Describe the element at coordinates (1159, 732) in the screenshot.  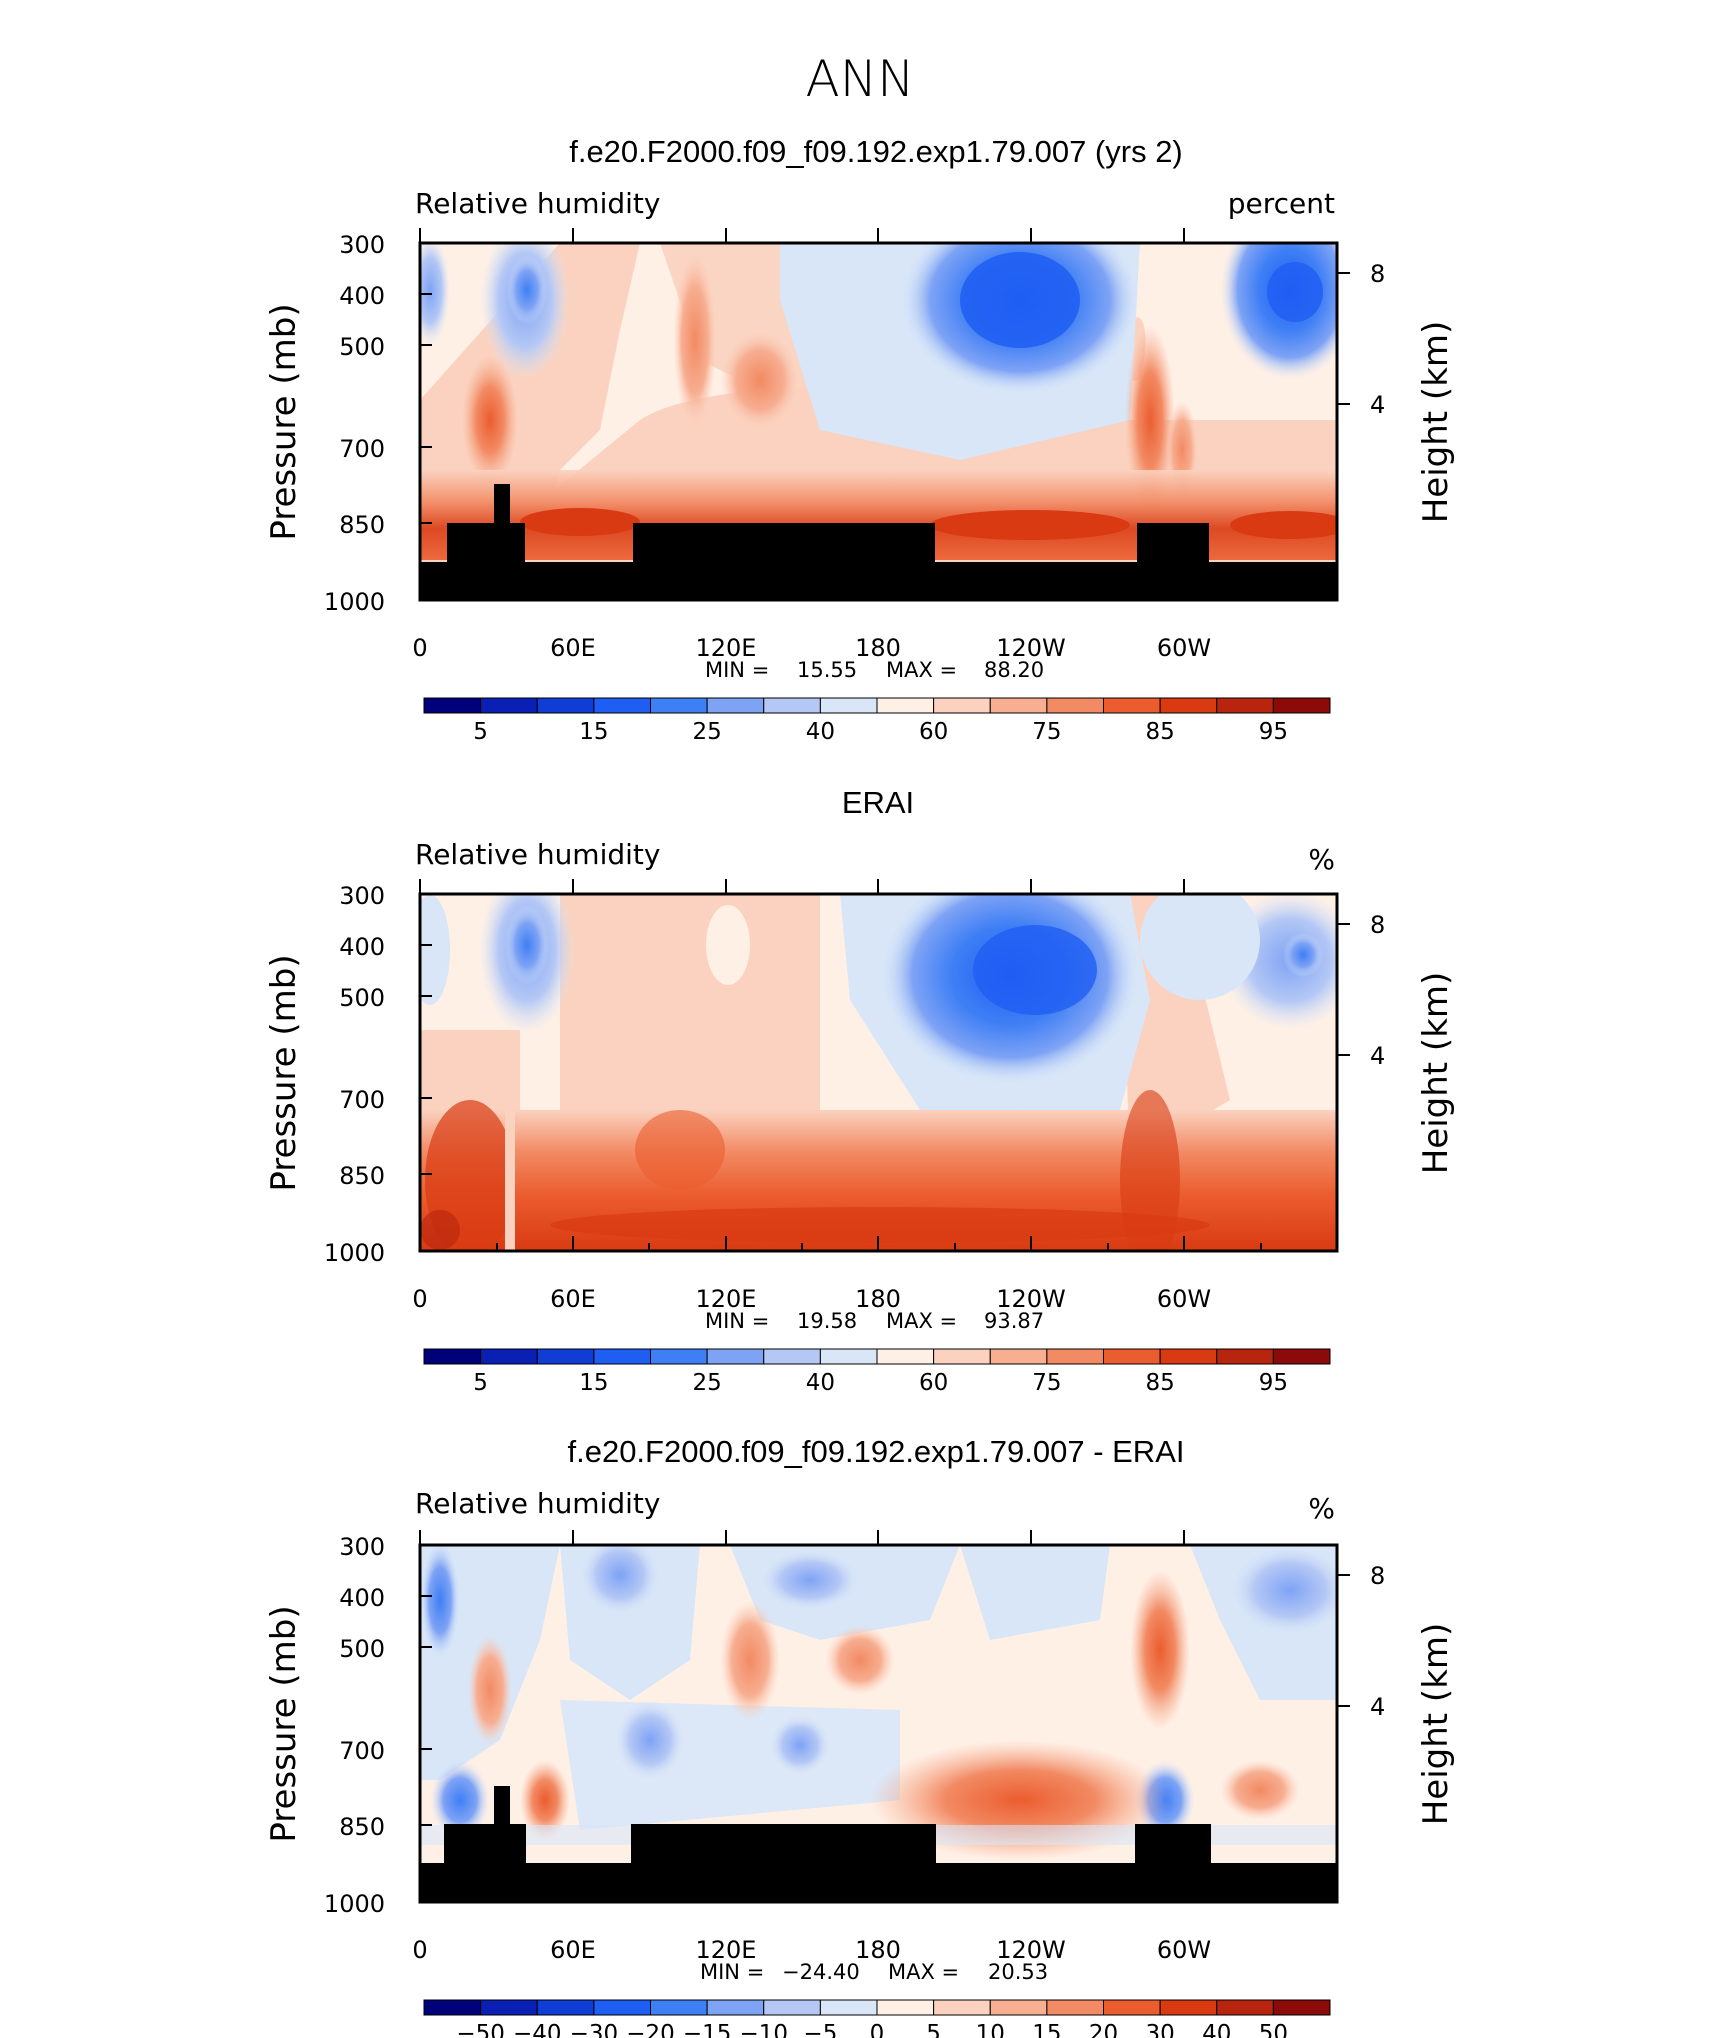
I see `panel-1-colorbar-label: 85` at that location.